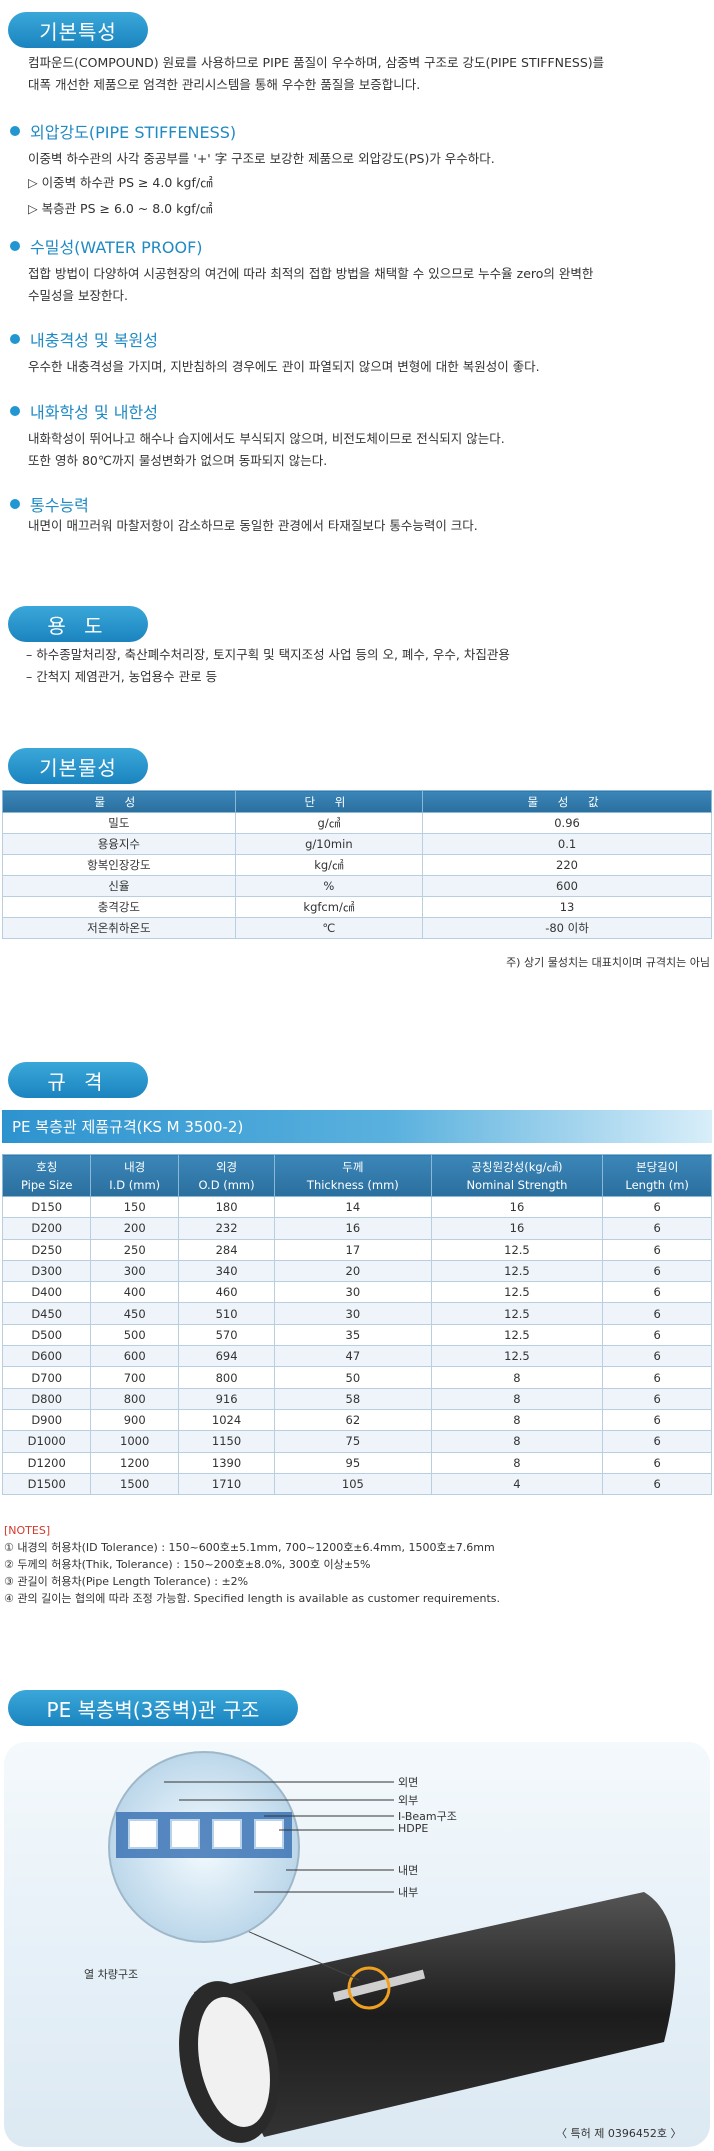 The width and height of the screenshot is (714, 2151). What do you see at coordinates (134, 1271) in the screenshot?
I see `spec-cell: 300` at bounding box center [134, 1271].